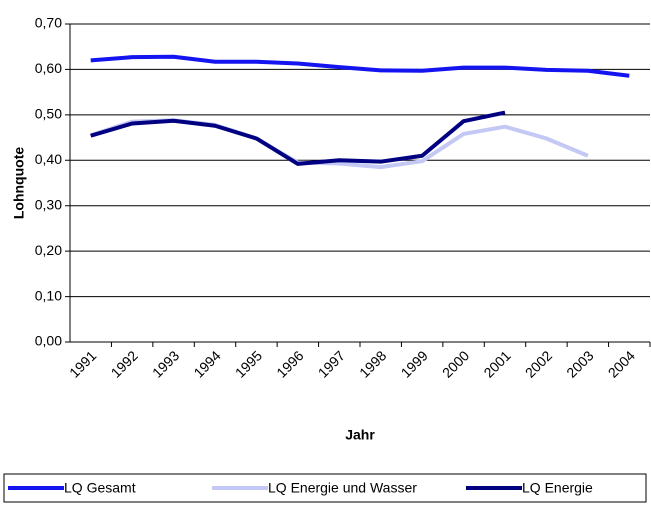  I want to click on legend-box, so click(325, 488).